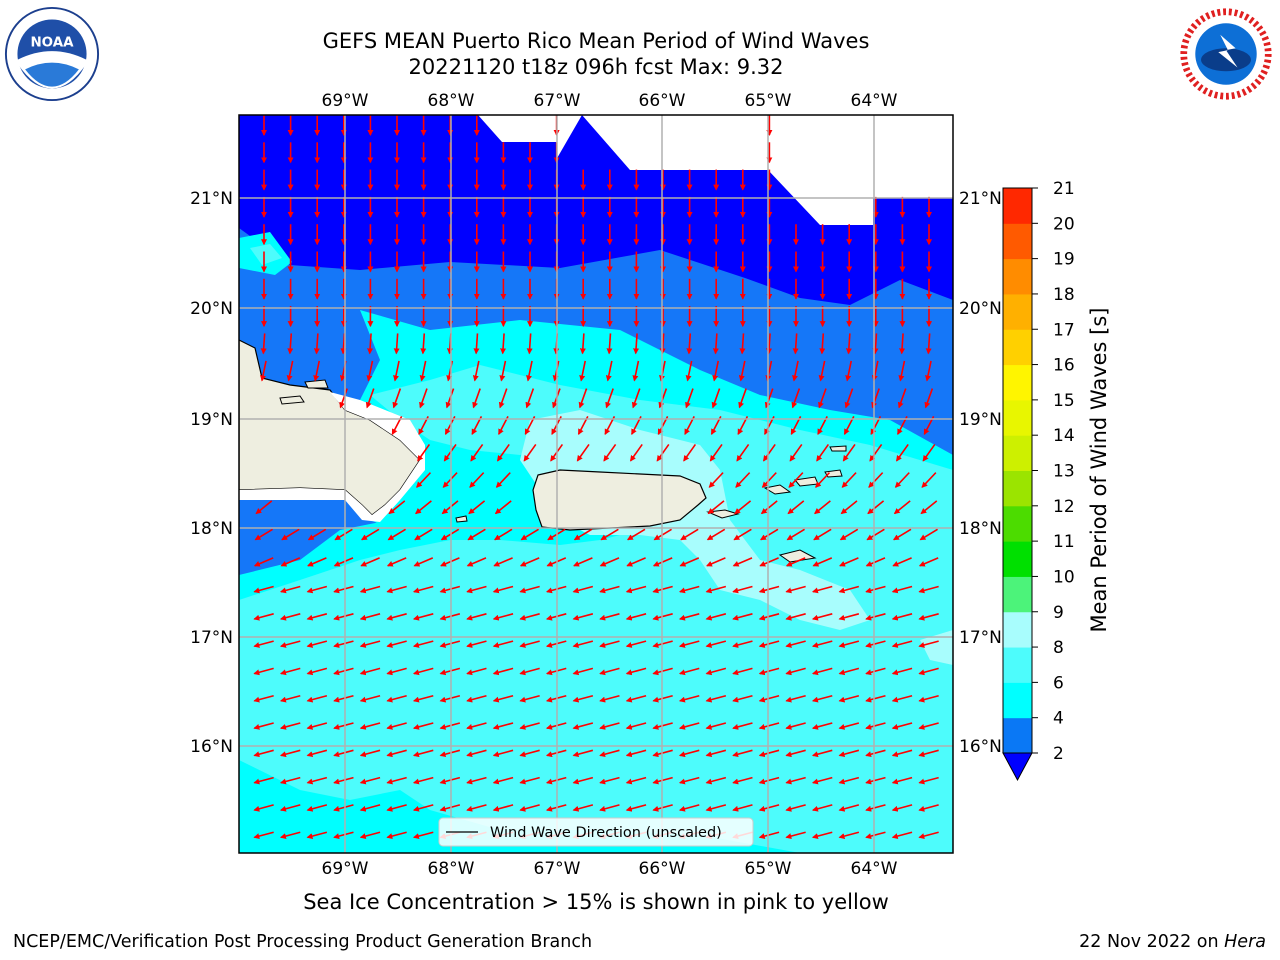  What do you see at coordinates (1058, 683) in the screenshot?
I see `colorbar-tick-label: 6` at bounding box center [1058, 683].